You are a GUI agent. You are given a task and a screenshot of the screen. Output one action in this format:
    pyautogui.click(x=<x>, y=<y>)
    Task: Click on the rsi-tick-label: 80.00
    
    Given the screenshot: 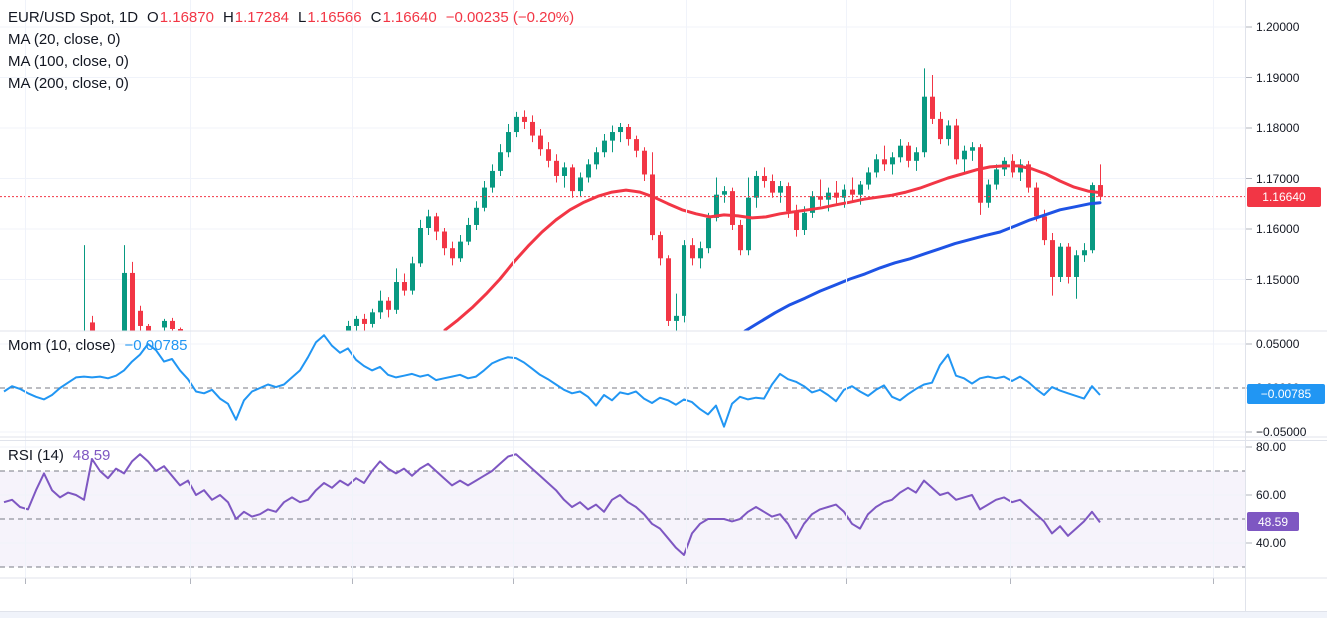 What is the action you would take?
    pyautogui.click(x=1271, y=447)
    